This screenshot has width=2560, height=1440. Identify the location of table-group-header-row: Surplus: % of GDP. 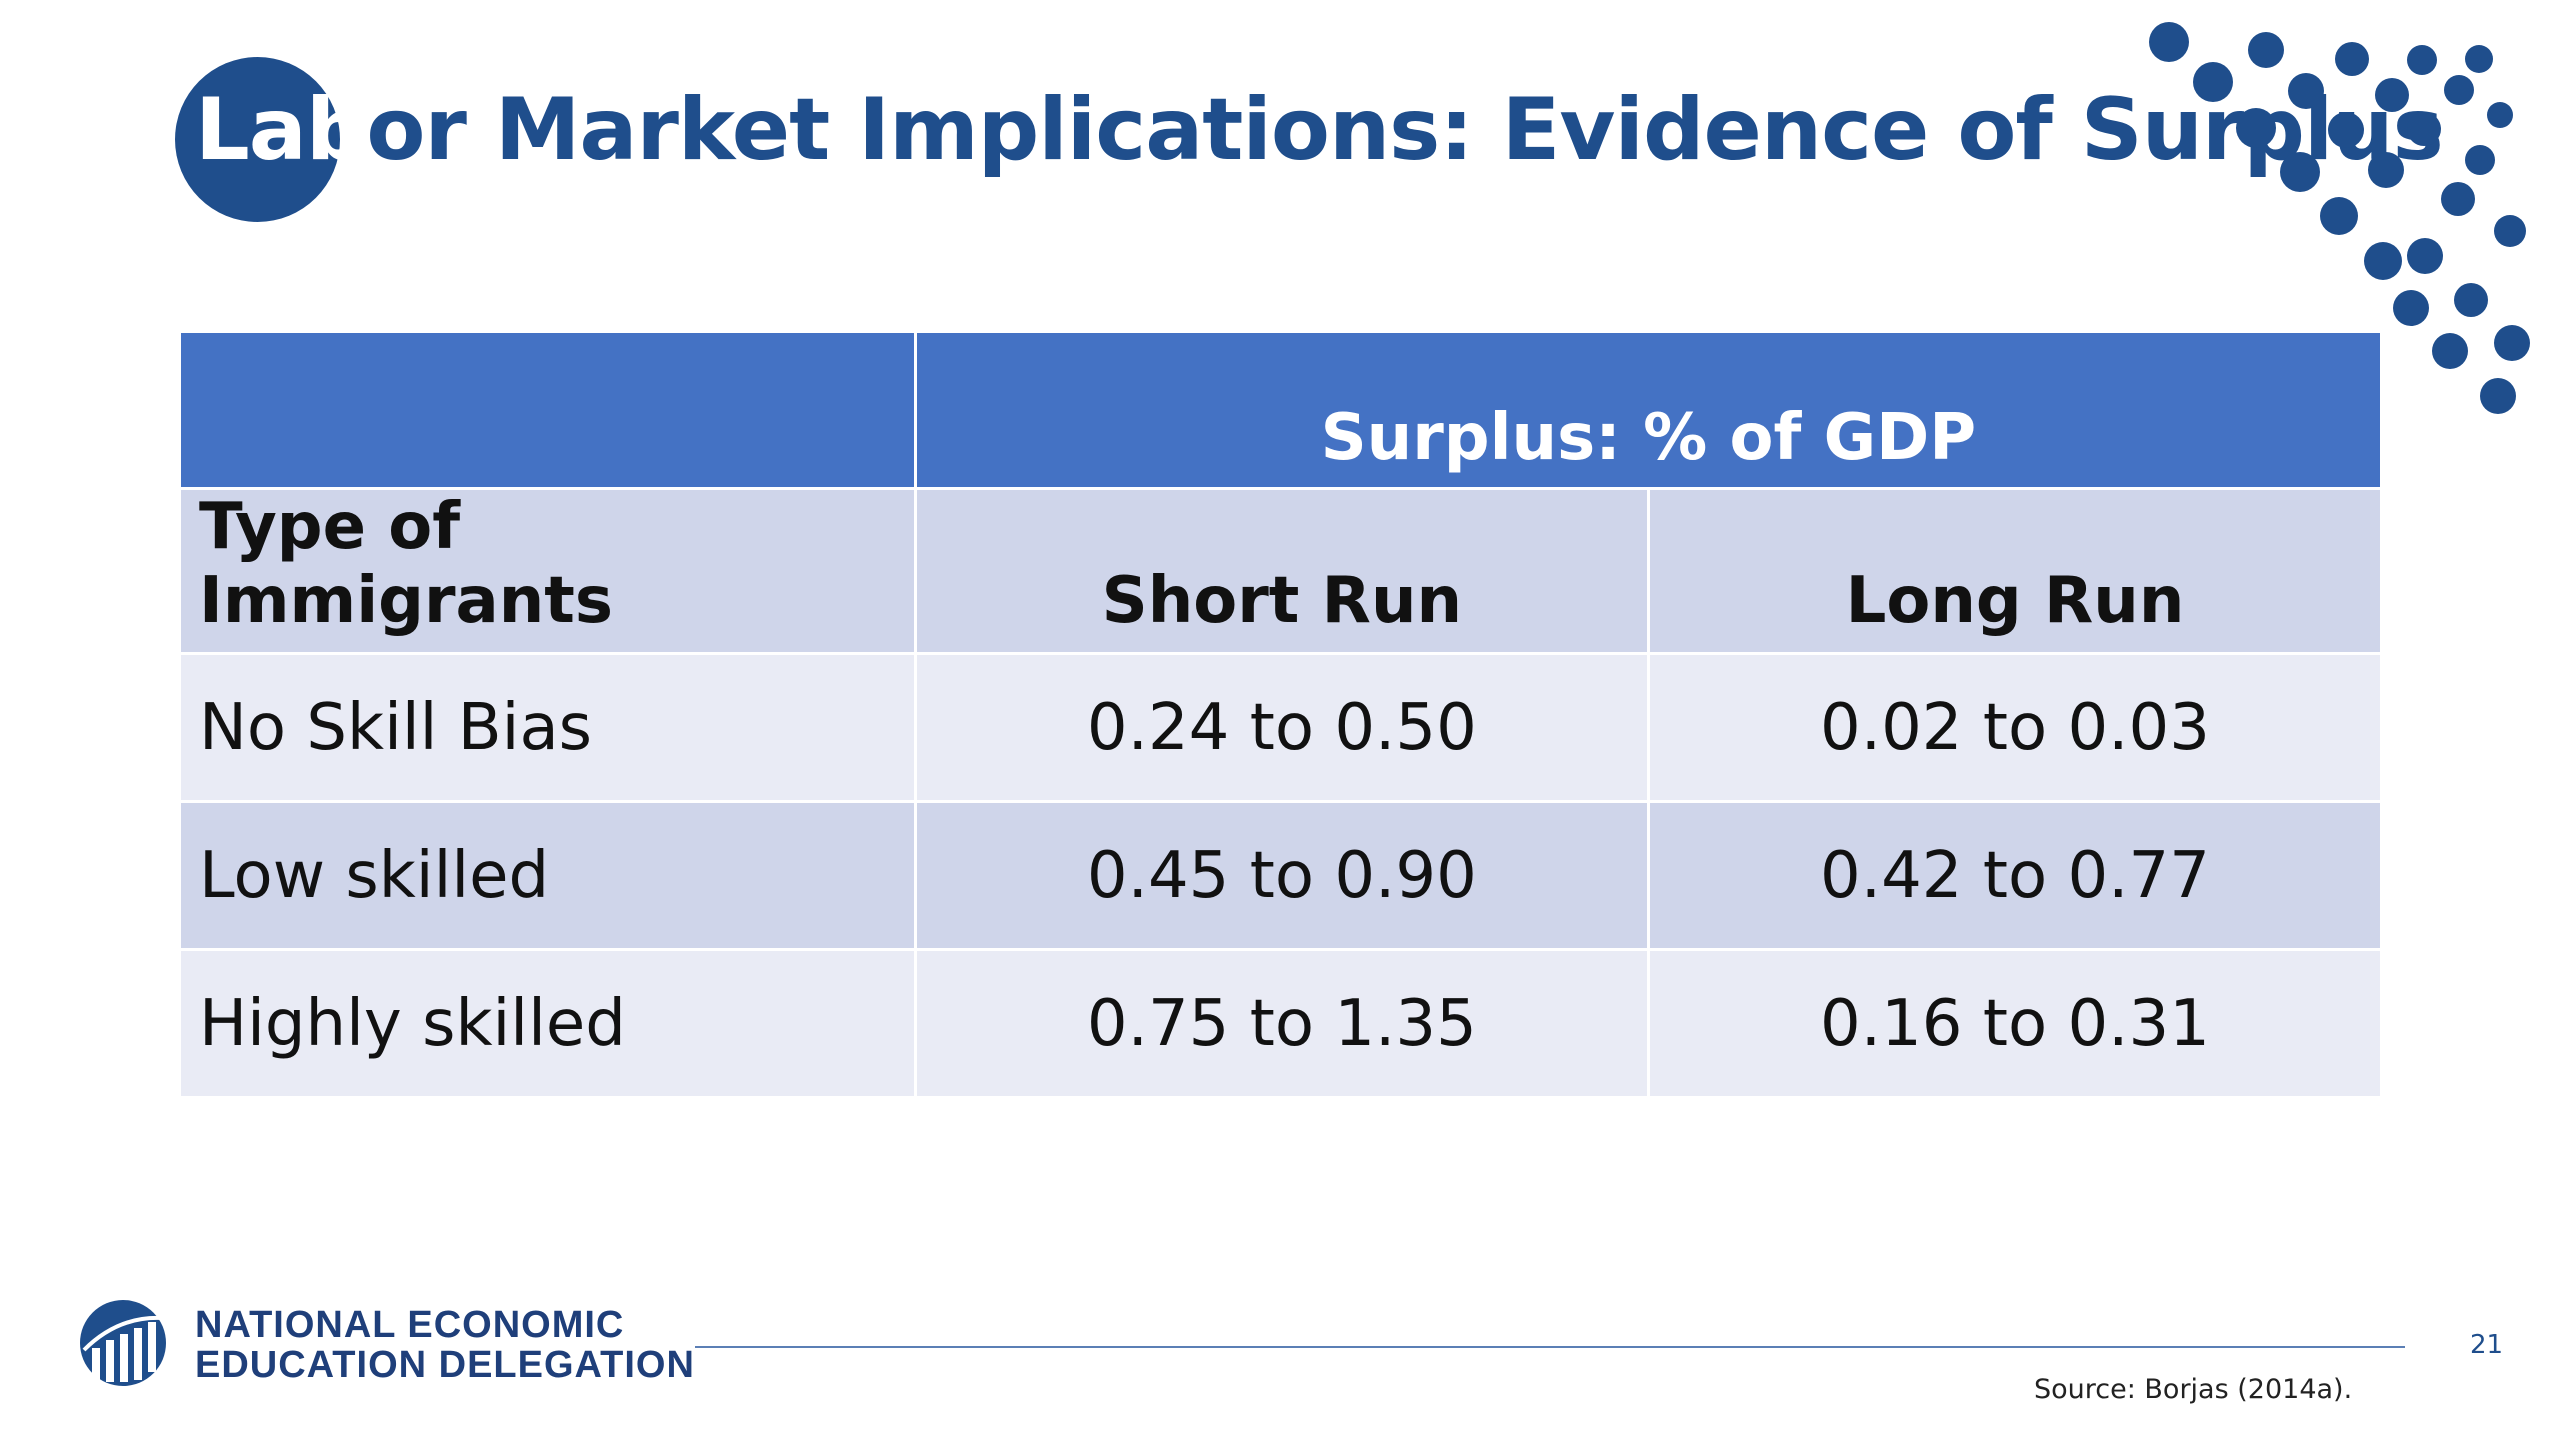
(1280, 410).